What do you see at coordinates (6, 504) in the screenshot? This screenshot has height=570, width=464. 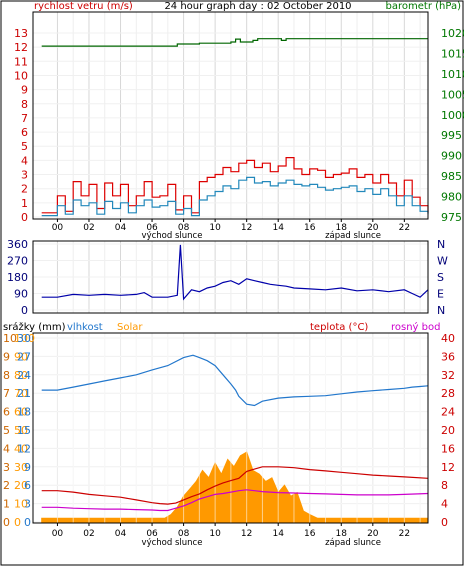 I see `rain-tick-label: 1` at bounding box center [6, 504].